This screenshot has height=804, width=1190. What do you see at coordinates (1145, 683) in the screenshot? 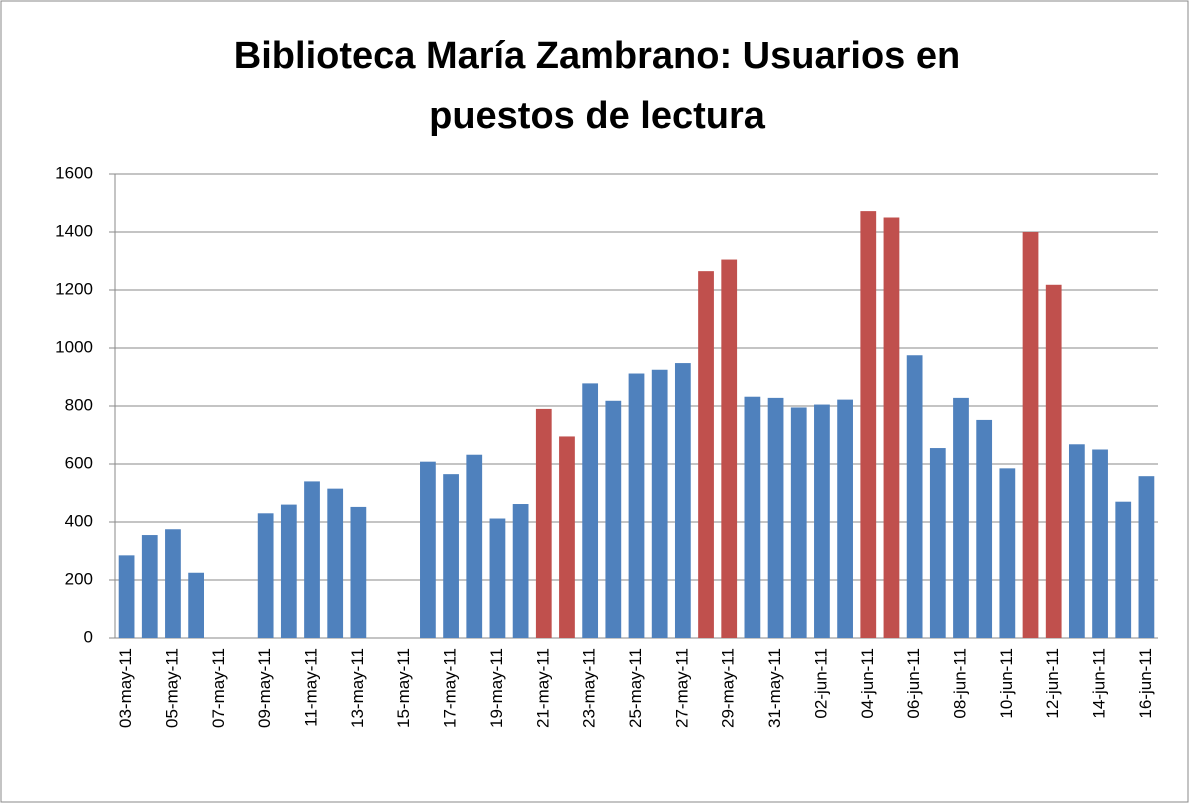
I see `x-tick-label: 16-jun-11` at bounding box center [1145, 683].